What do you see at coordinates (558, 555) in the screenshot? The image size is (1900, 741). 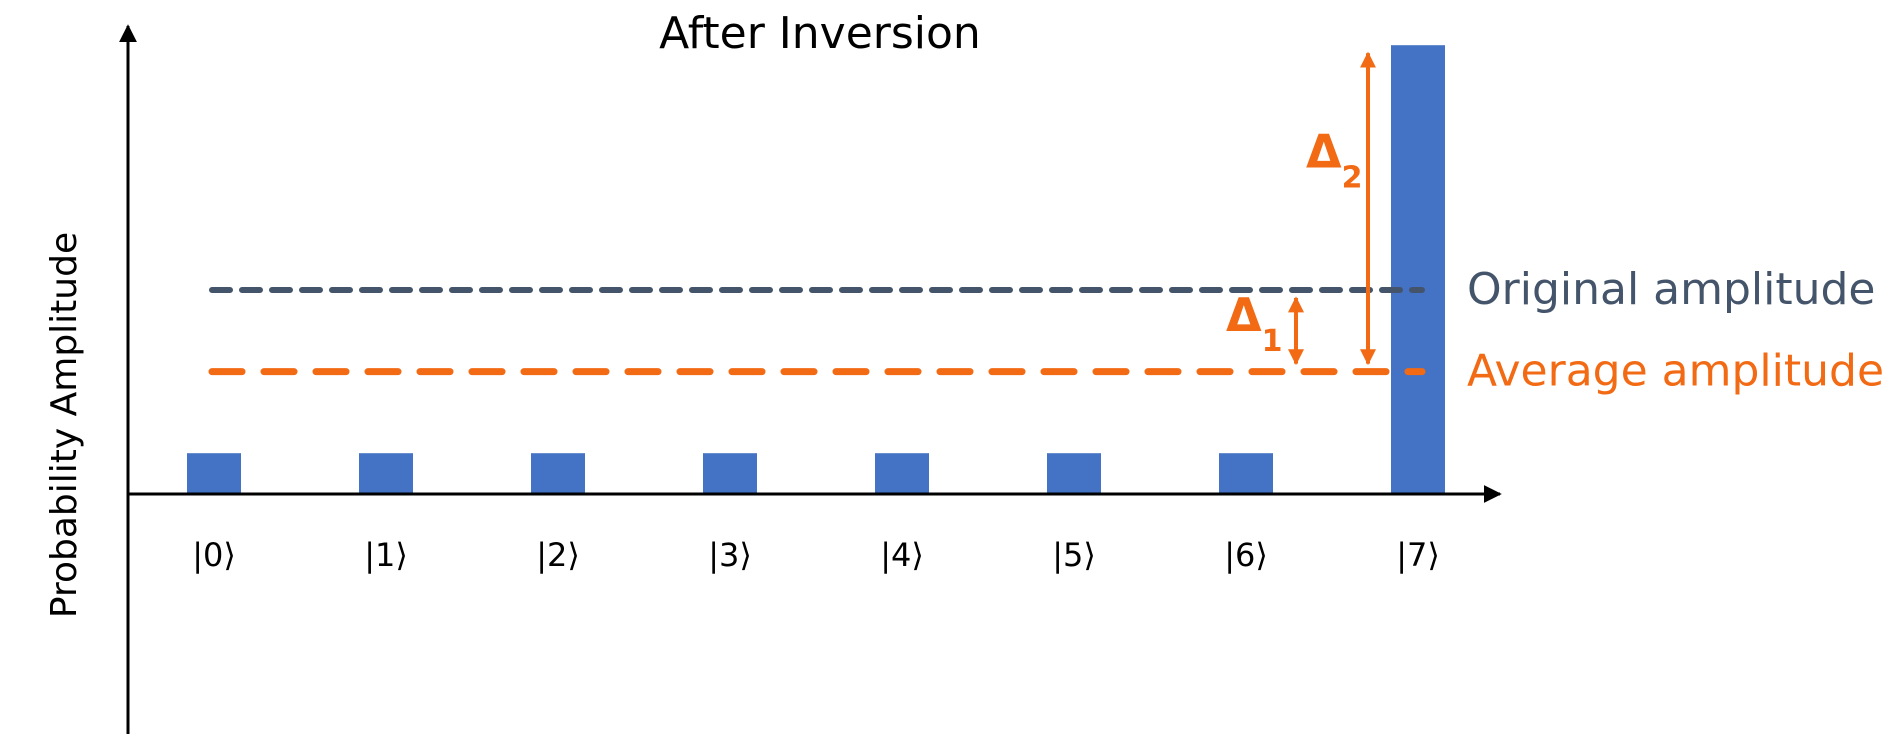 I see `x-tick-label-2: |2⟩` at bounding box center [558, 555].